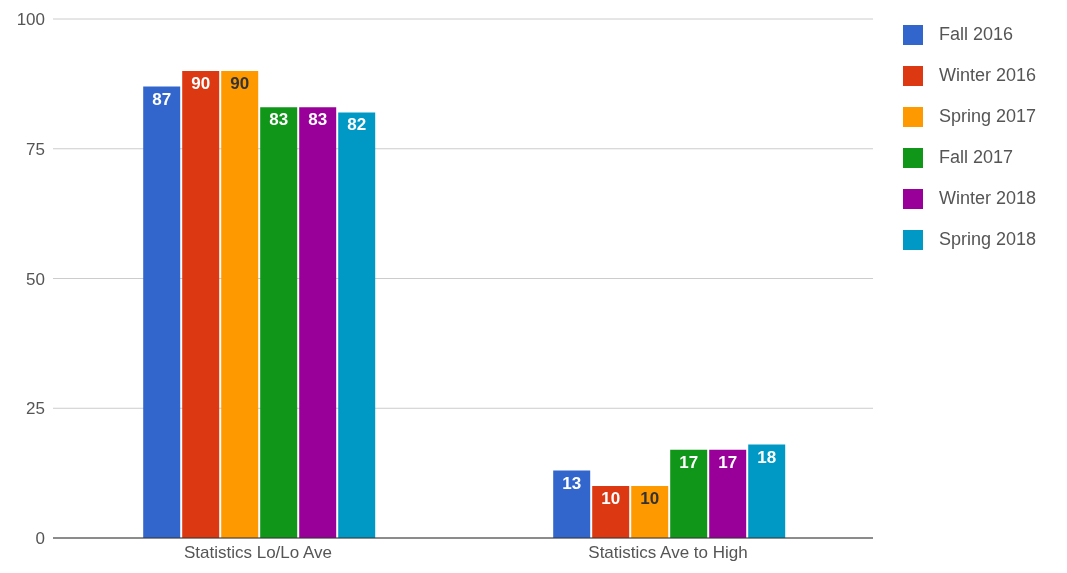 The height and width of the screenshot is (573, 1067). I want to click on legend-label: Fall 2017, so click(976, 157).